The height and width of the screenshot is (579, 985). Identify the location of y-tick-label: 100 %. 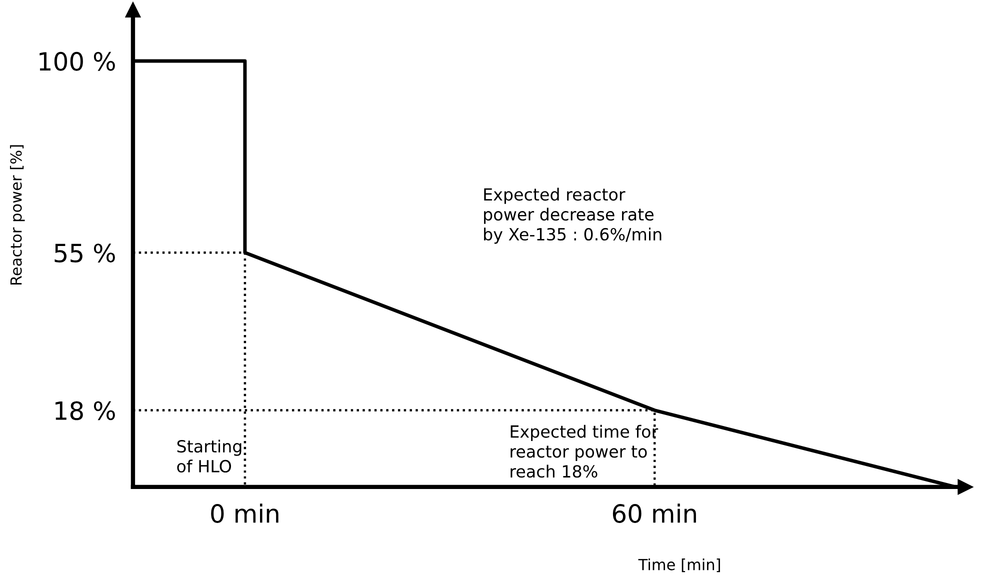
(77, 61).